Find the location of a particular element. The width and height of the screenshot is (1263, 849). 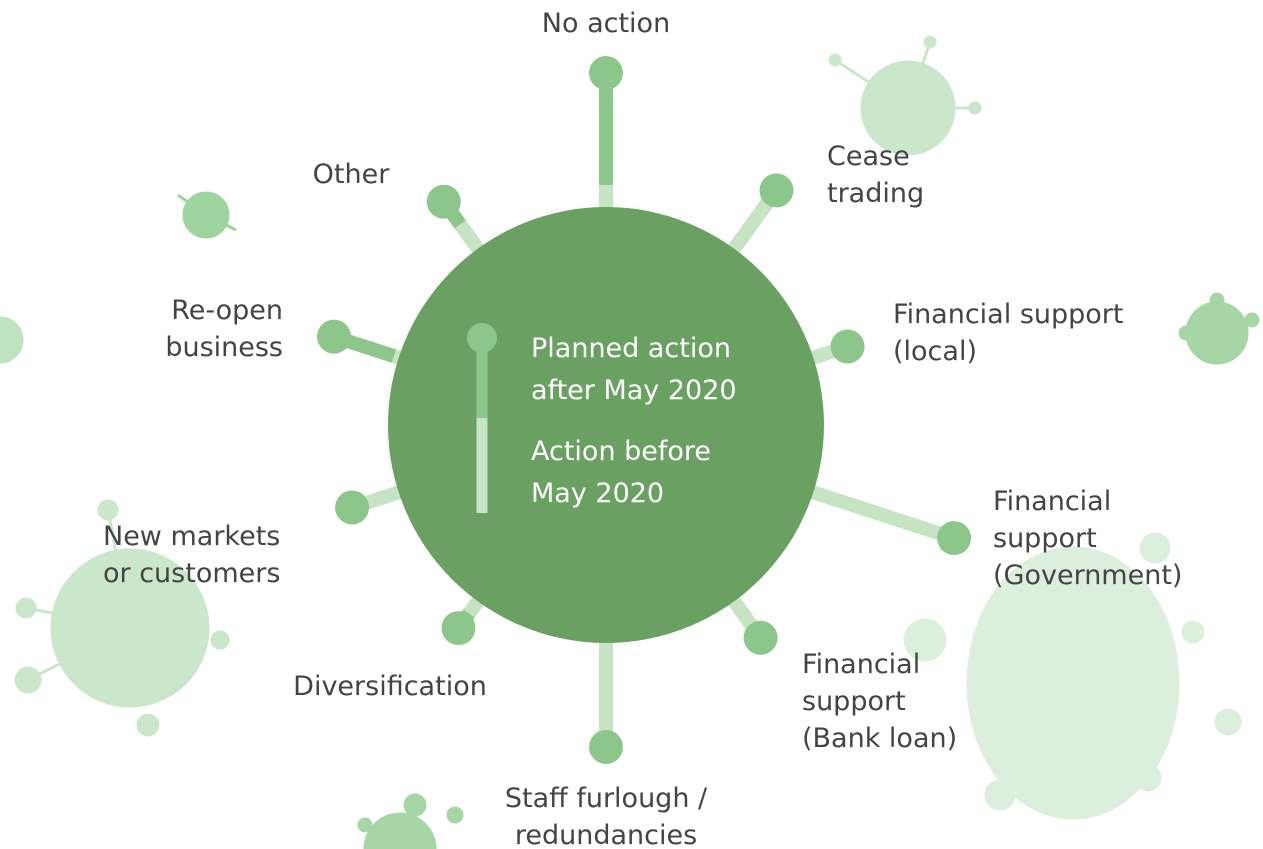

legend-label: Planned action after May 2020 is located at coordinates (634, 369).